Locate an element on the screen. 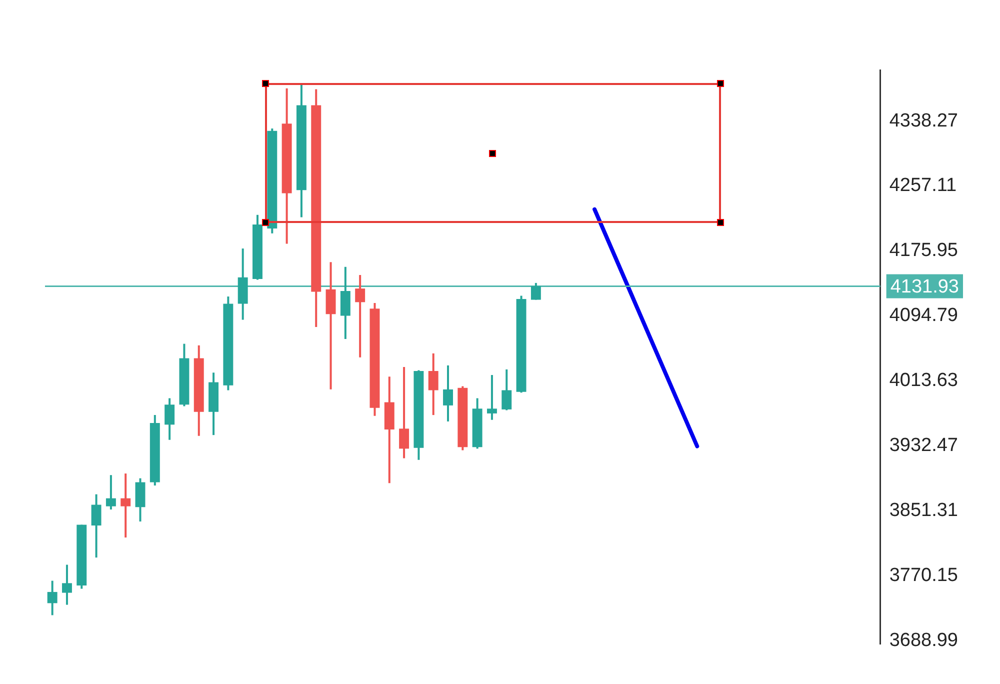 Image resolution: width=1000 pixels, height=684 pixels. y-tick-label: 3851.31 is located at coordinates (923, 511).